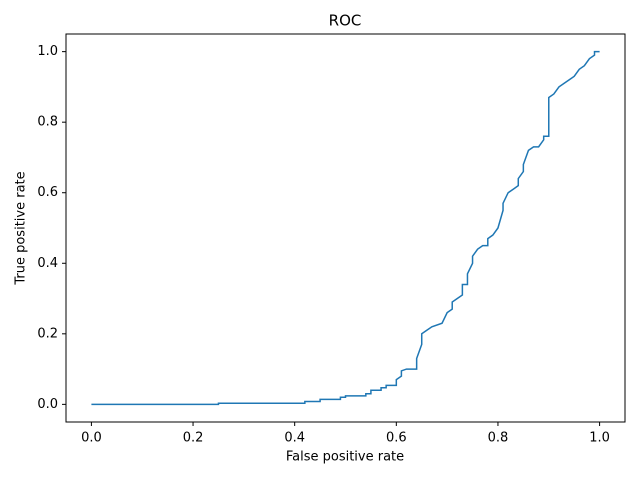 The height and width of the screenshot is (480, 640). What do you see at coordinates (47, 51) in the screenshot?
I see `y-tick-label: 1.0` at bounding box center [47, 51].